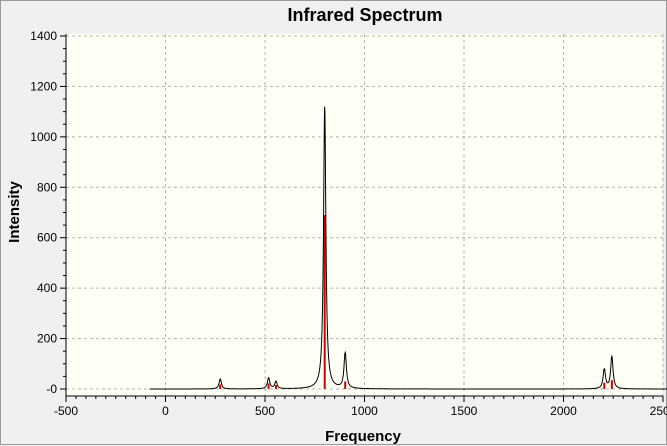 The width and height of the screenshot is (667, 446). I want to click on x-axis-ticks: -500 0 500 1000 1500 2000 2500, so click(360, 407).